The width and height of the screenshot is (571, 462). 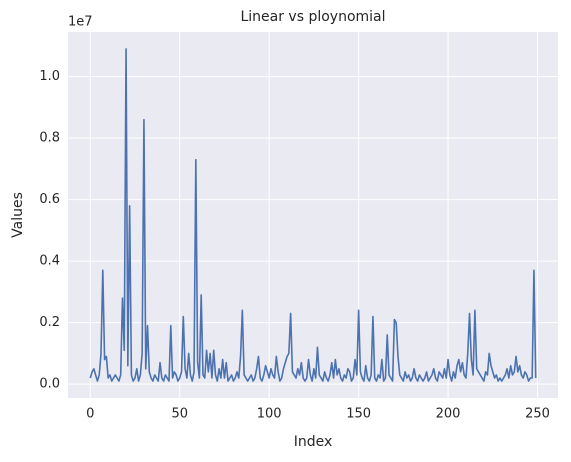 What do you see at coordinates (269, 414) in the screenshot?
I see `x-tick-label: 100` at bounding box center [269, 414].